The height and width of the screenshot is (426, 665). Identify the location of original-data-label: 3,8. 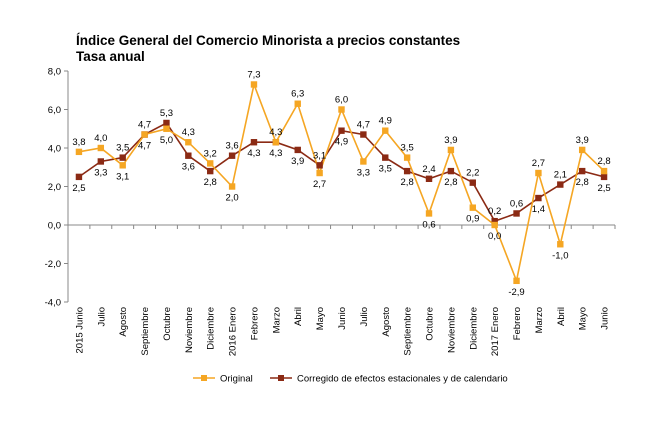
(78, 142).